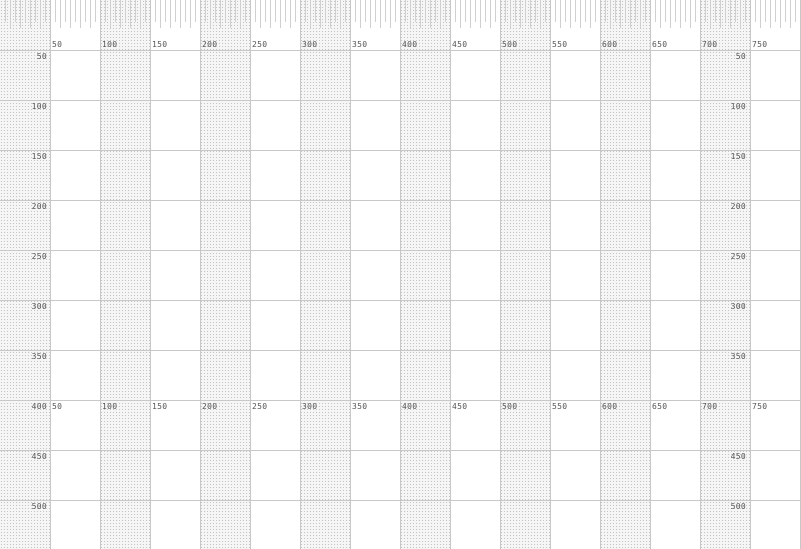  Describe the element at coordinates (710, 406) in the screenshot. I see `ruler-label: 700` at that location.